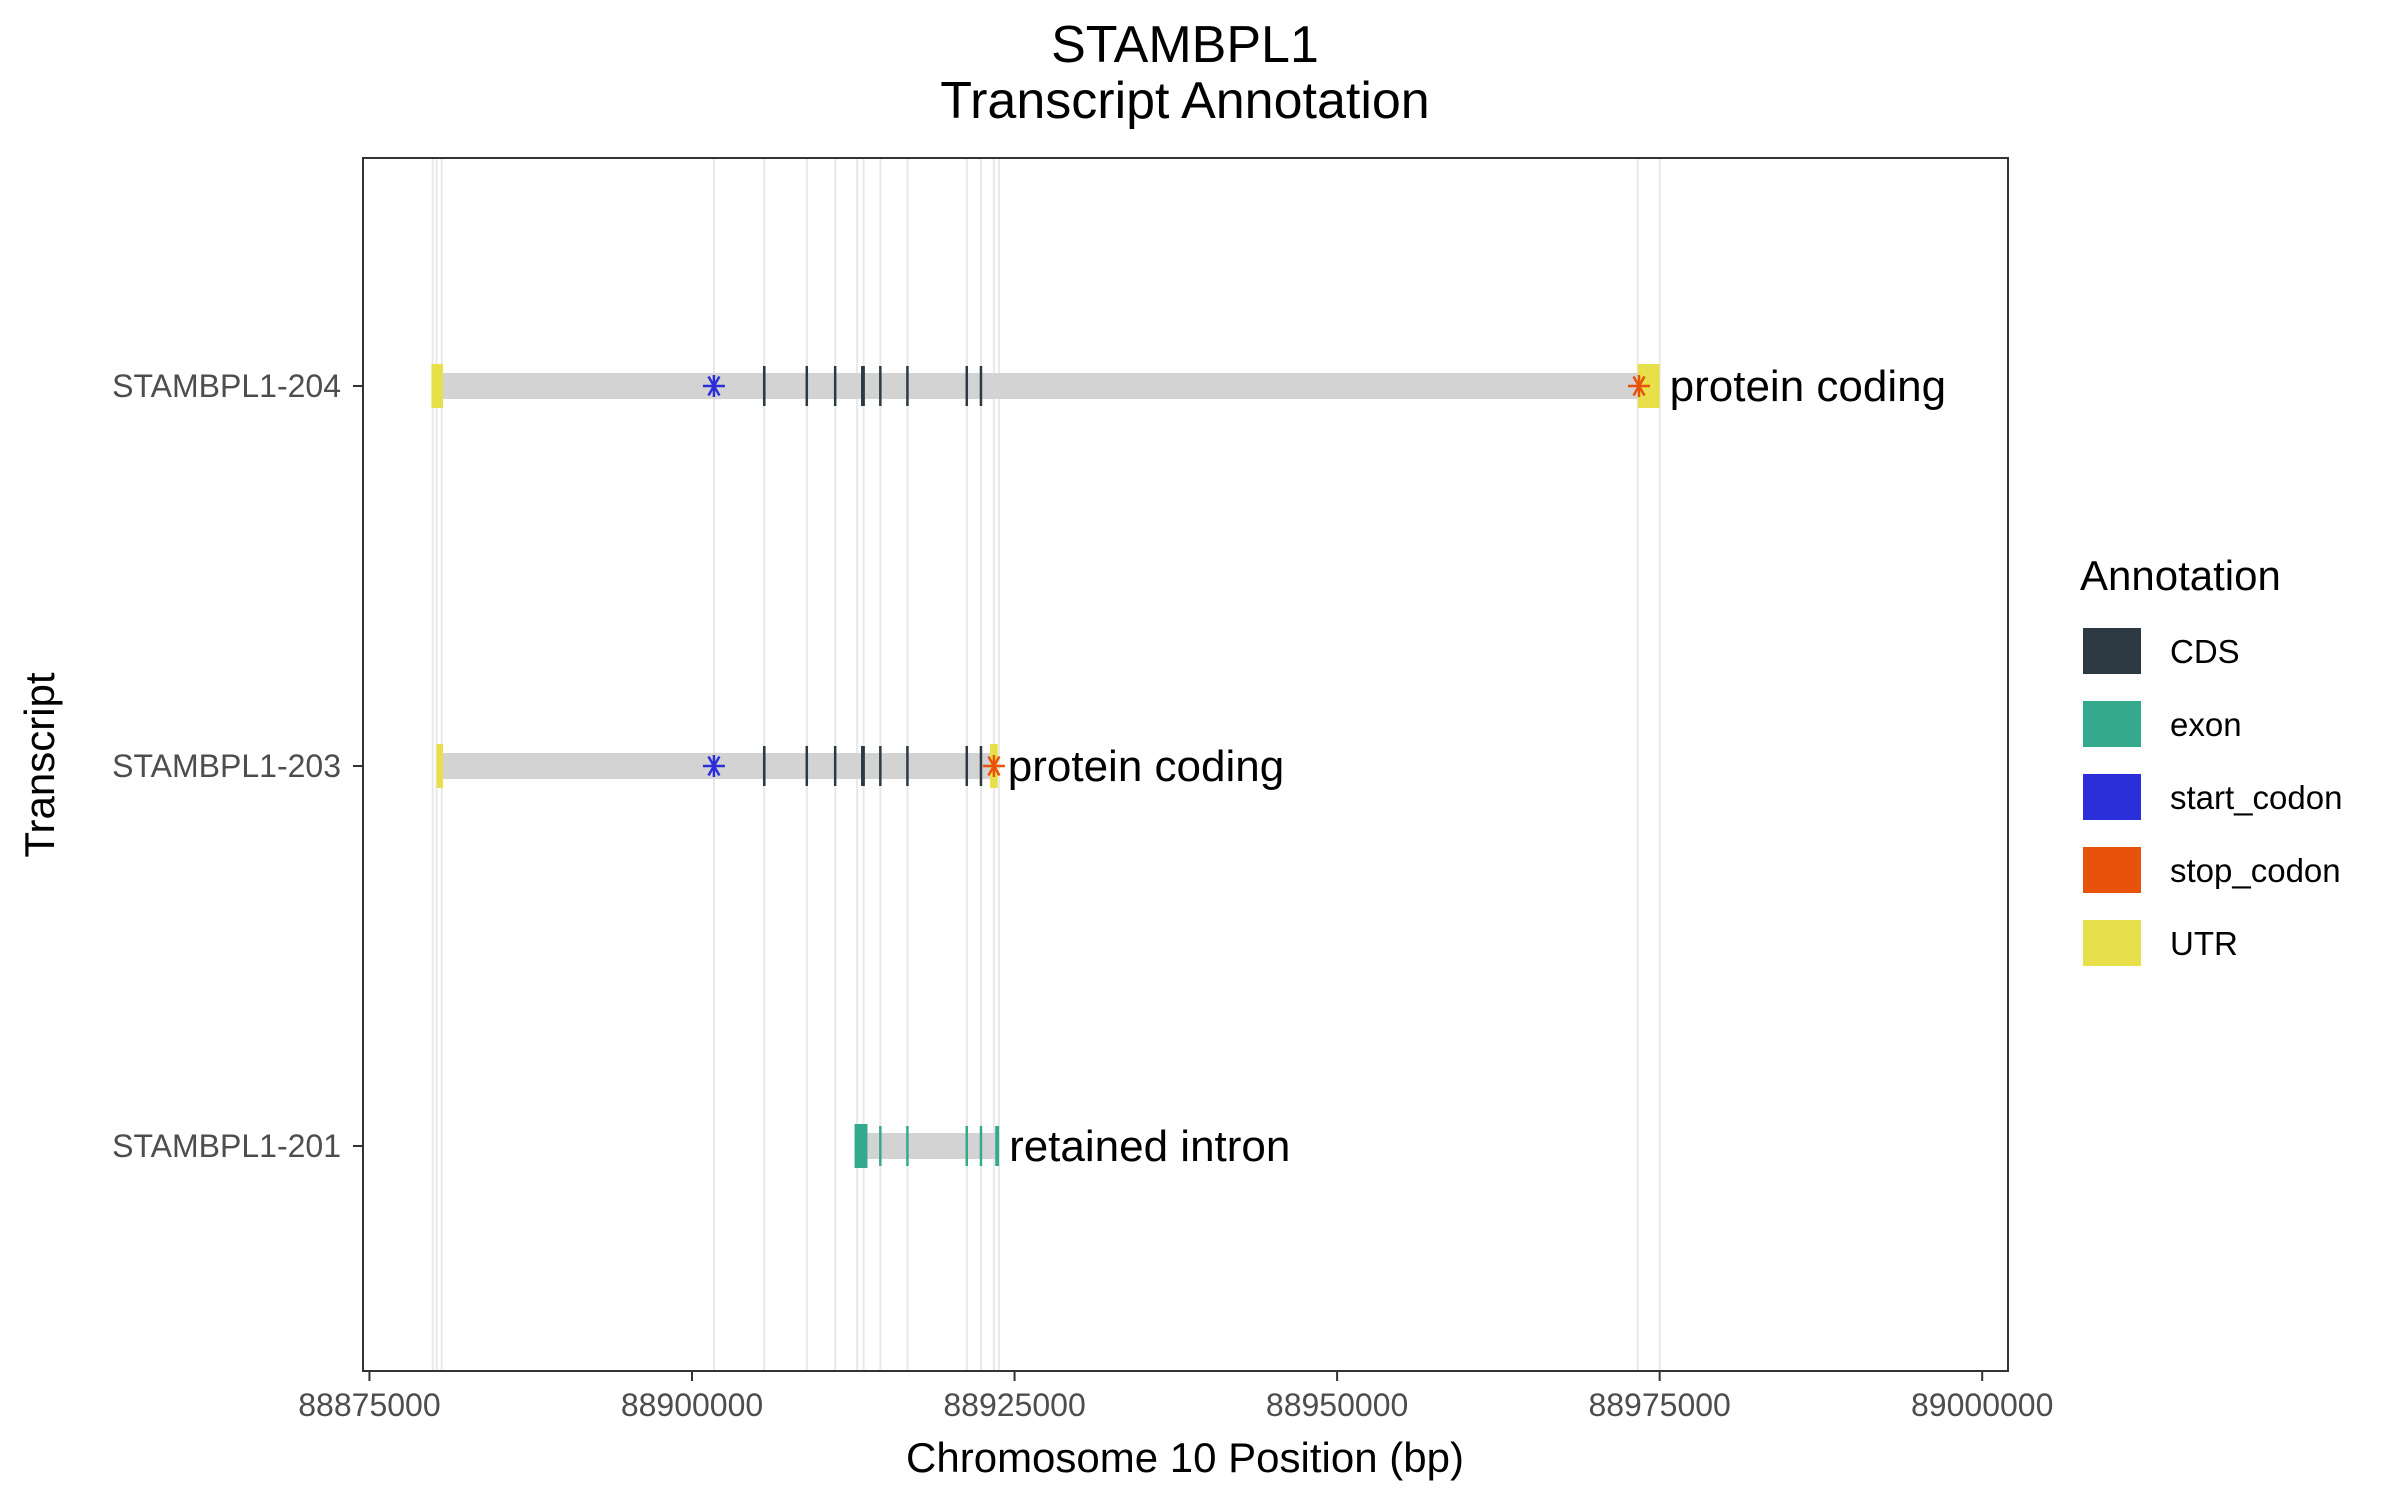 The image size is (2400, 1500). I want to click on y-tick-label: STAMBPL1-201, so click(226, 1146).